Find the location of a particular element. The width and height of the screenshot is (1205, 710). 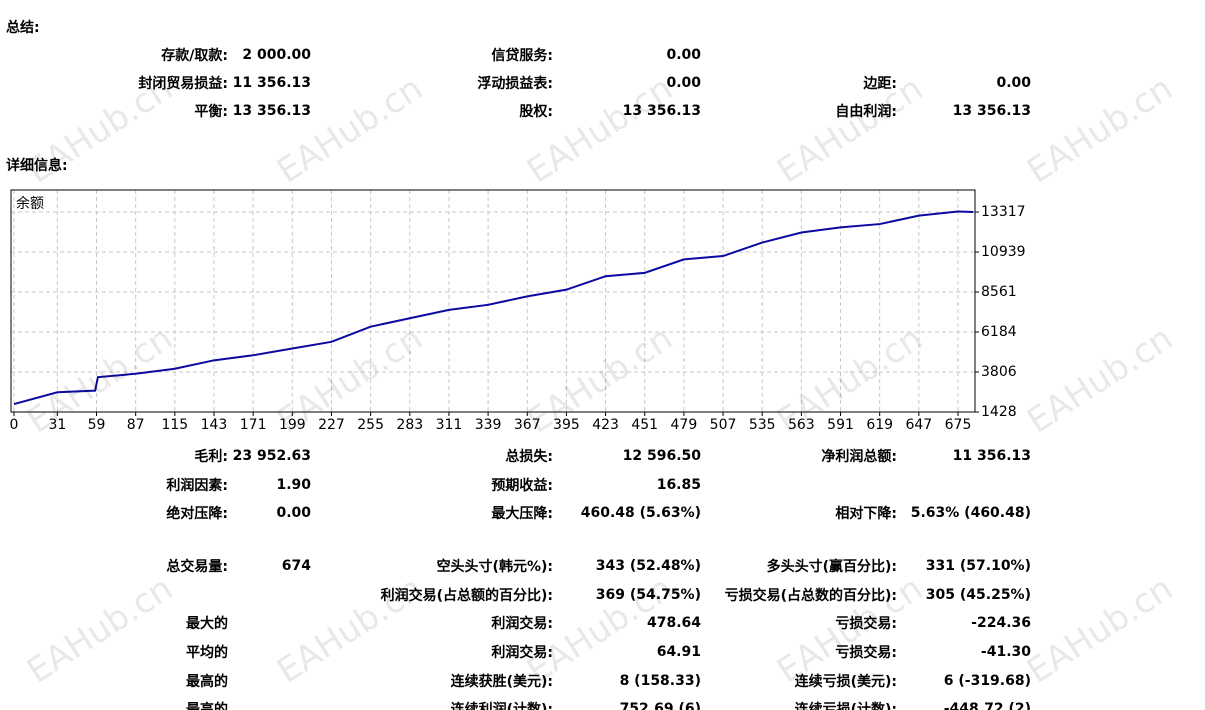

field-label: 连续亏损(美元): is located at coordinates (845, 682).